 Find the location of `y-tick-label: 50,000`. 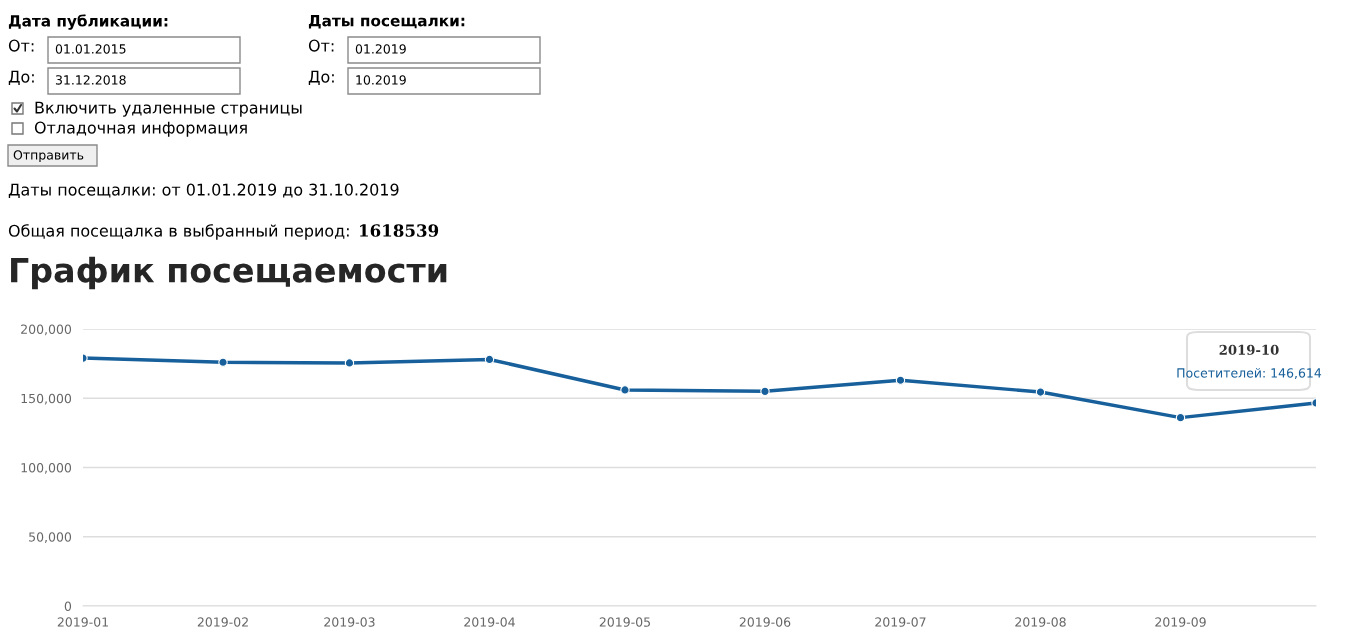

y-tick-label: 50,000 is located at coordinates (50, 537).